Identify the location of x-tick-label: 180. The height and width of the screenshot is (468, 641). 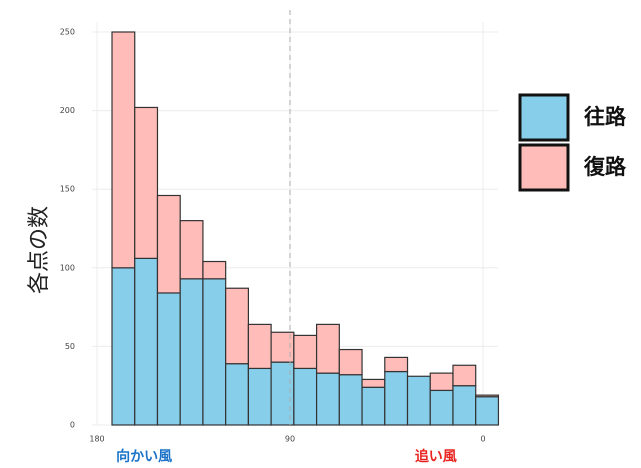
(96, 439).